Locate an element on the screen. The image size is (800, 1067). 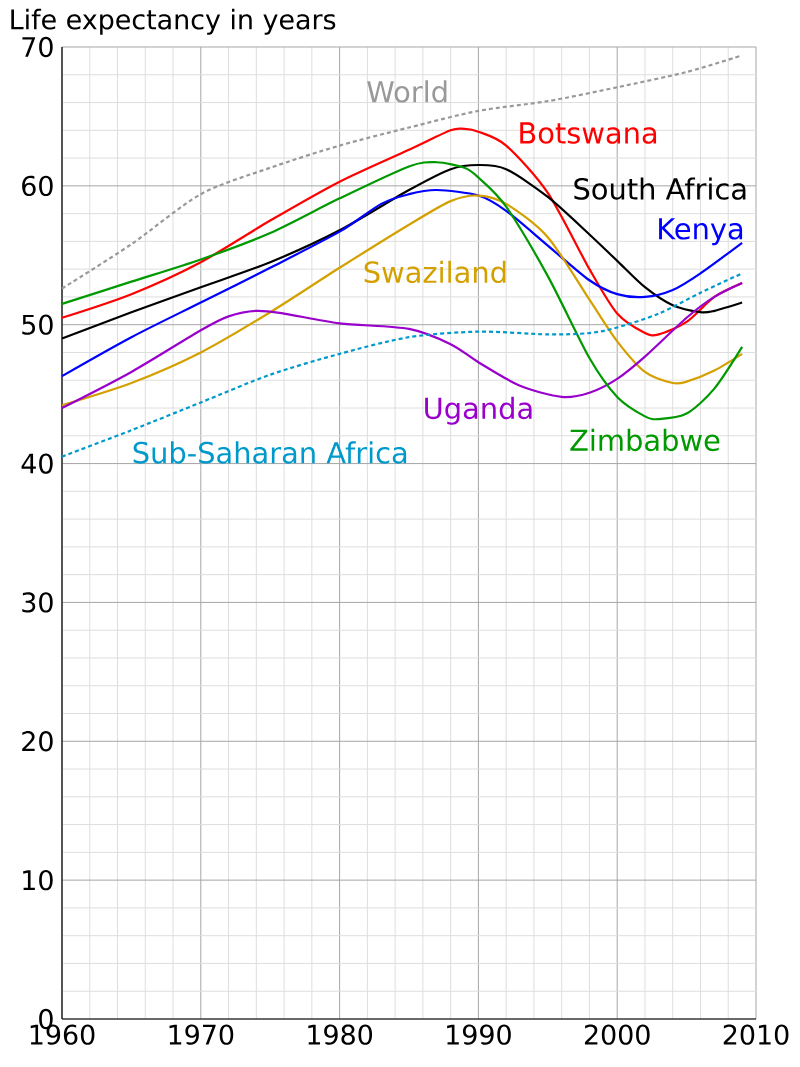
y-tick-label: 30 is located at coordinates (37, 602).